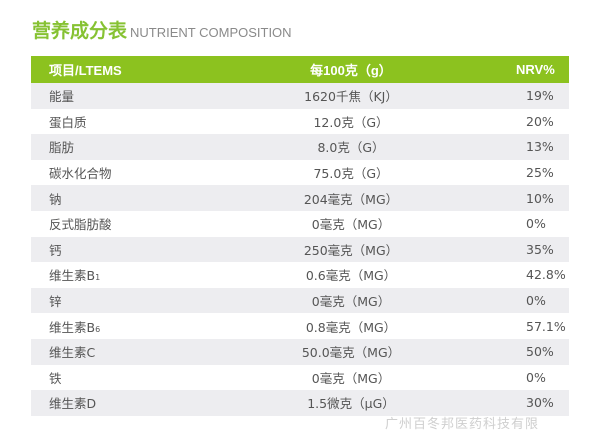 This screenshot has height=436, width=600. Describe the element at coordinates (68, 122) in the screenshot. I see `item-name: 蛋白质` at that location.